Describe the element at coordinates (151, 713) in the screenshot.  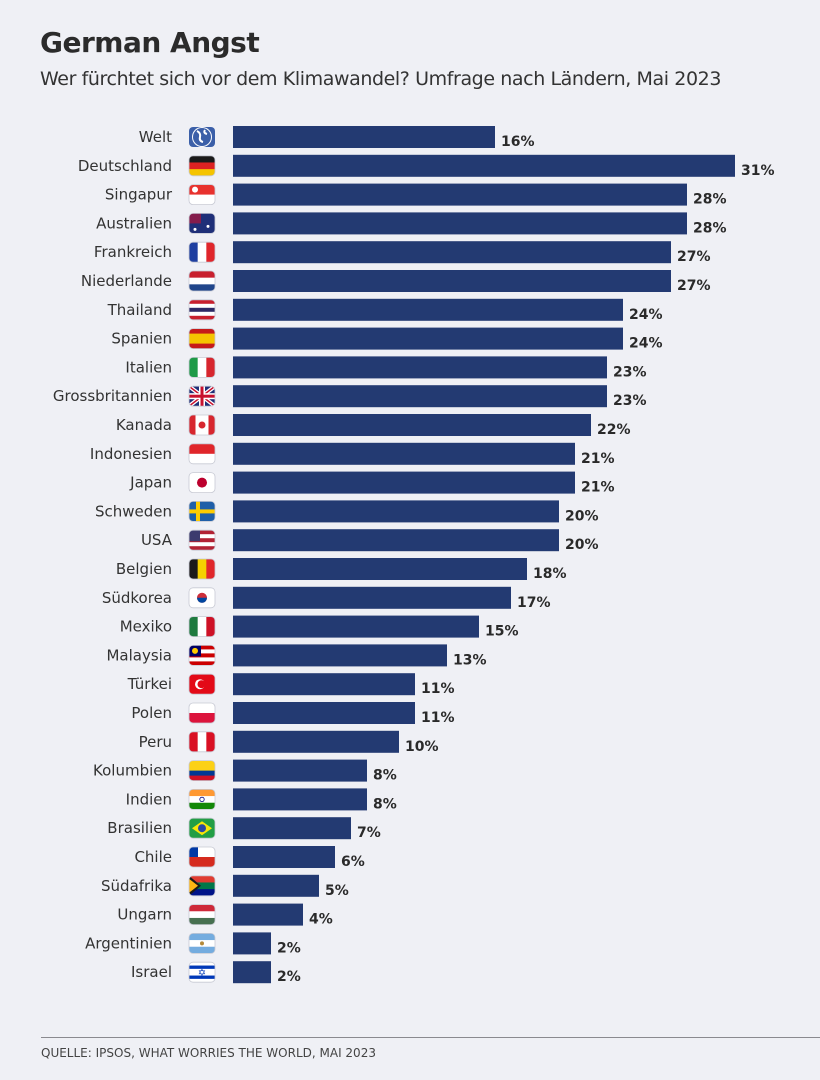
I see `category-label: Polen` at that location.